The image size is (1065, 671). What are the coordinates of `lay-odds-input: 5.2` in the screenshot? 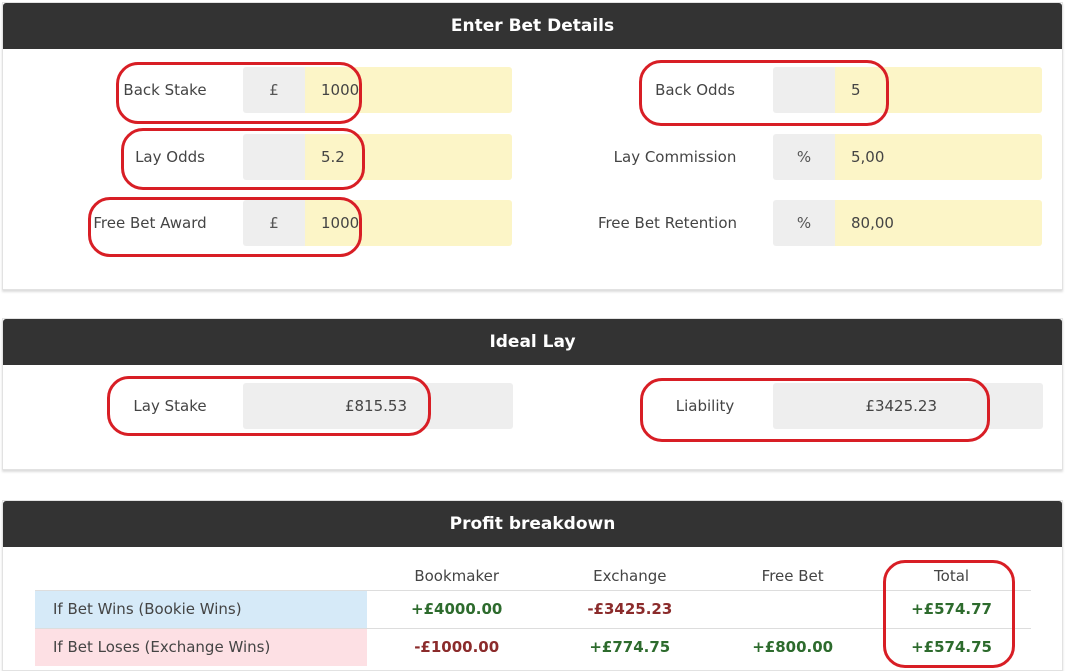 It's located at (408, 157).